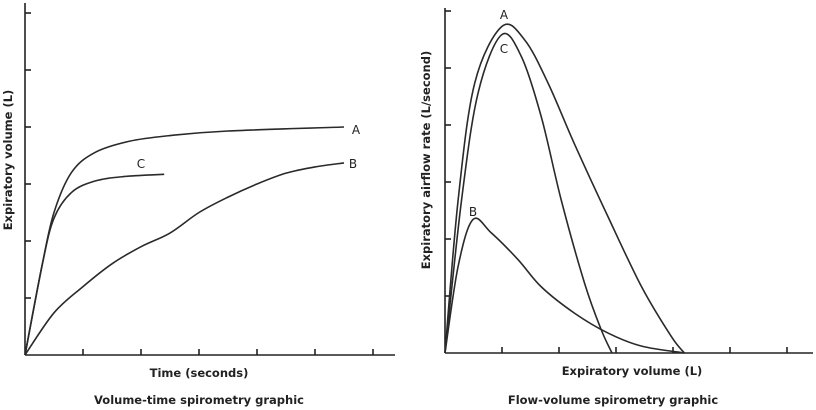 The image size is (816, 410). What do you see at coordinates (8, 160) in the screenshot?
I see `y-axis-label: Expiratory volume (L)` at bounding box center [8, 160].